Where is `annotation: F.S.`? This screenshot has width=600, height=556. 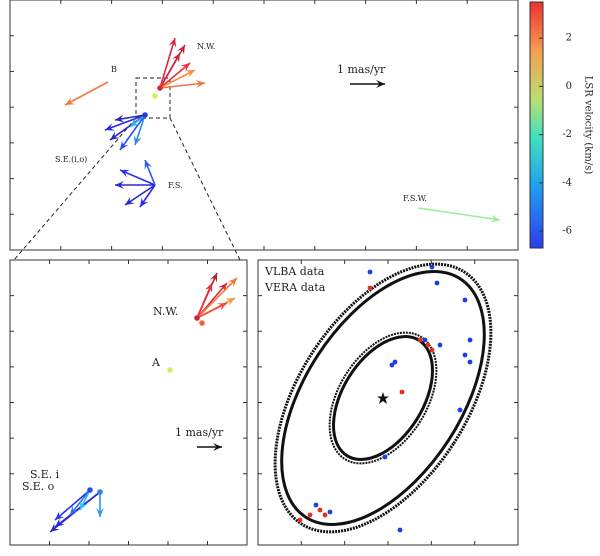 annotation: F.S. is located at coordinates (175, 185).